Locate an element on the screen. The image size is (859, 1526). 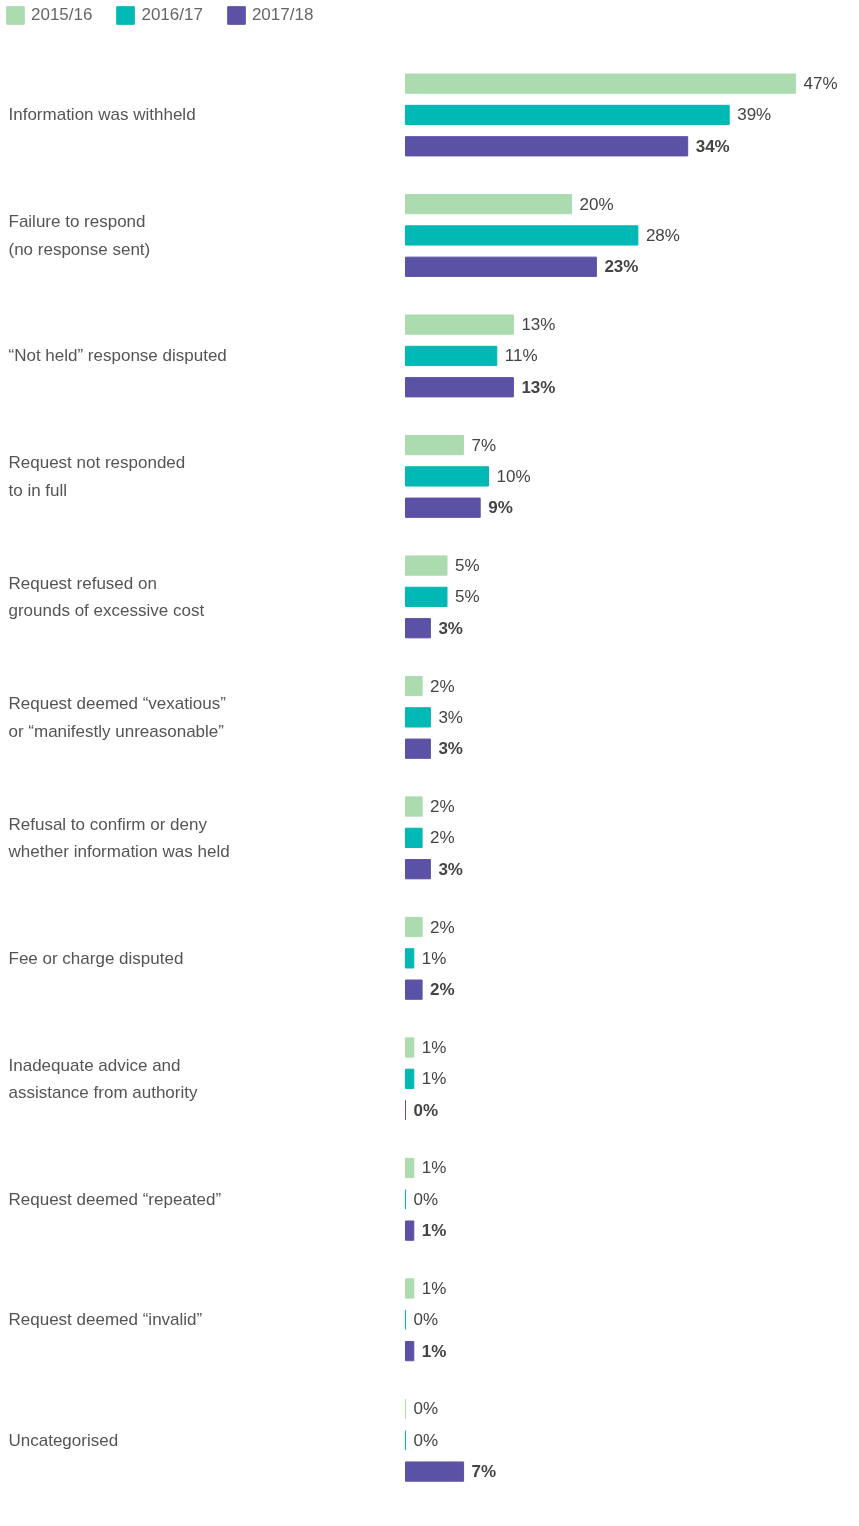
y-tick-label: Failure to respond (no response sent) is located at coordinates (79, 235).